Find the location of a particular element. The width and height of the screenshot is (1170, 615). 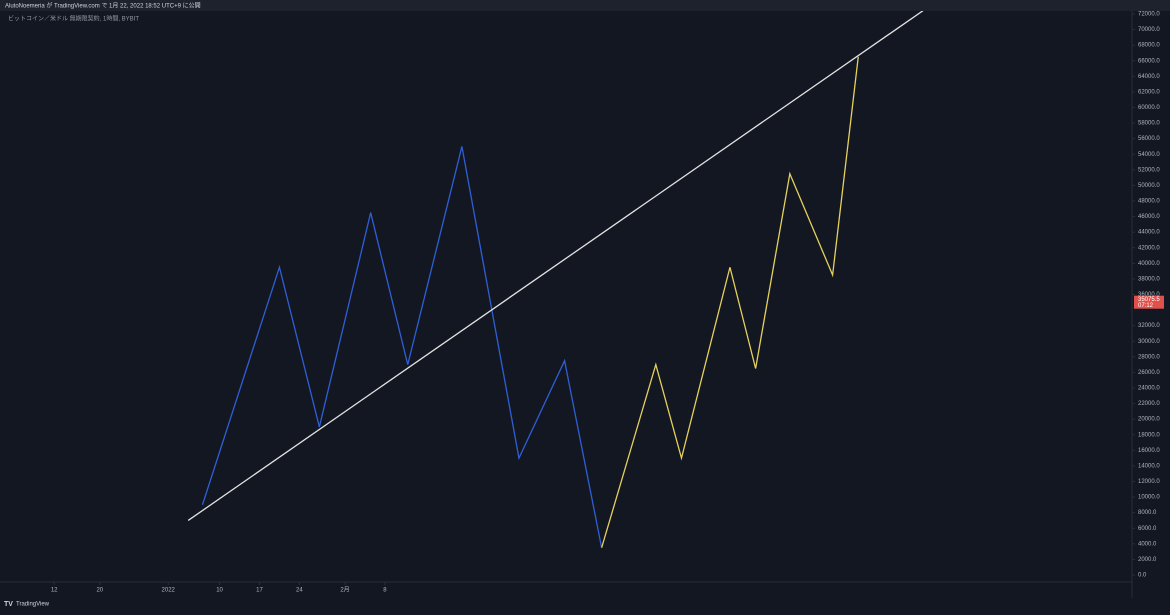

y-tick-label: 60000.0 is located at coordinates (1149, 108).